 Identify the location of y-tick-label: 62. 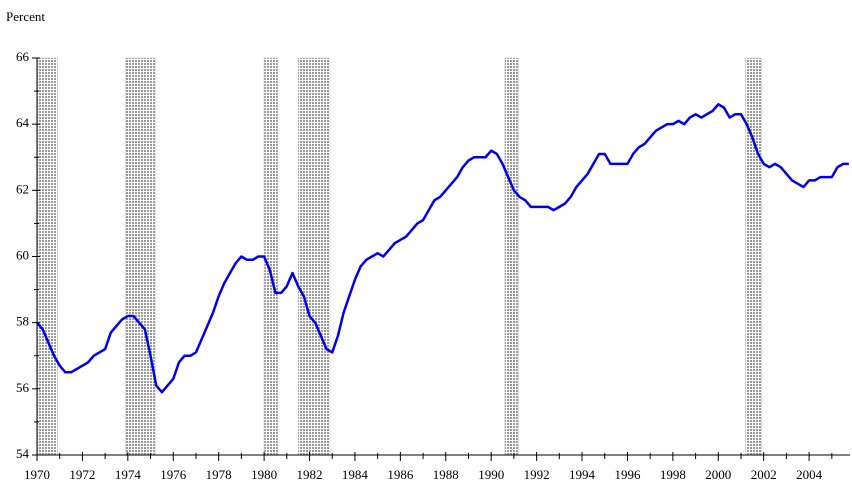
(22, 188).